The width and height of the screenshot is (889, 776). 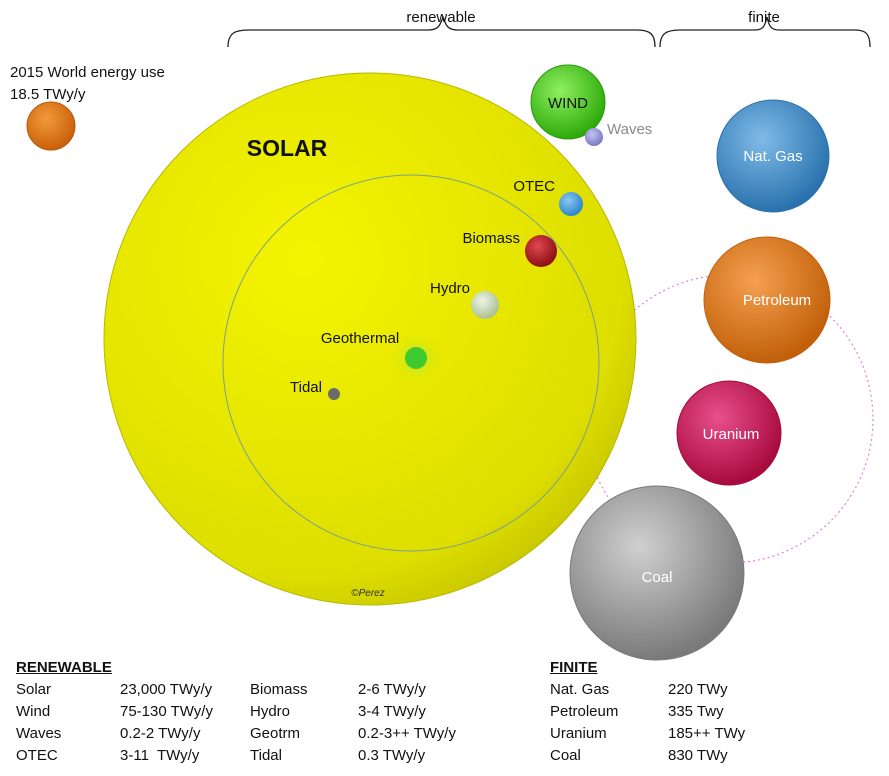 I want to click on solar-label: SOLAR, so click(x=287, y=148).